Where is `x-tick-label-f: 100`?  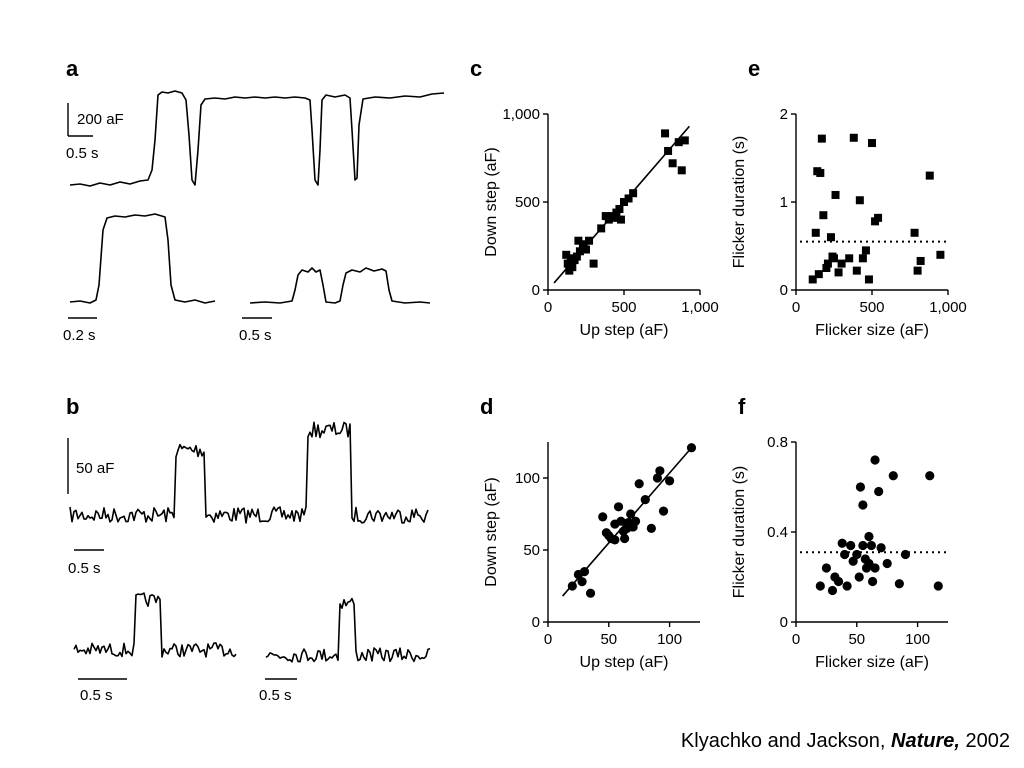
x-tick-label-f: 100 is located at coordinates (917, 639).